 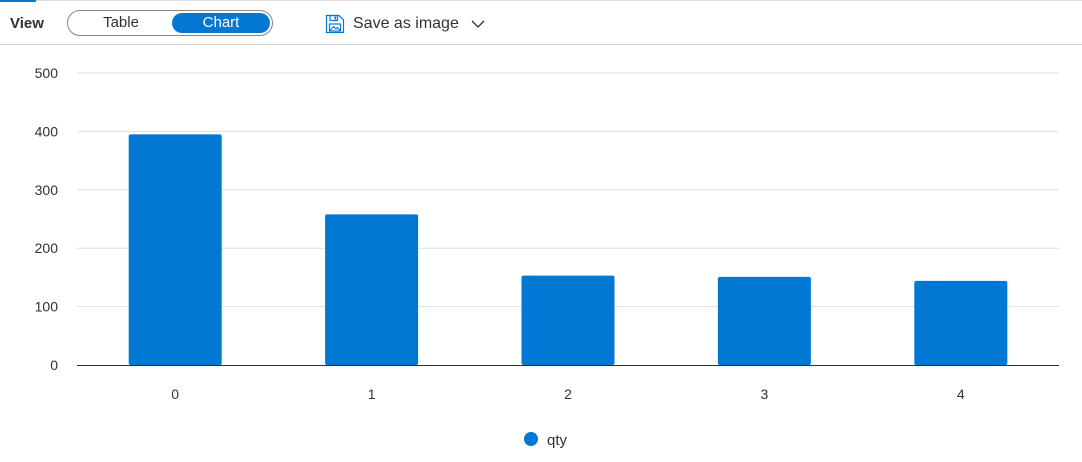 I want to click on legend-marker-qty, so click(x=531, y=439).